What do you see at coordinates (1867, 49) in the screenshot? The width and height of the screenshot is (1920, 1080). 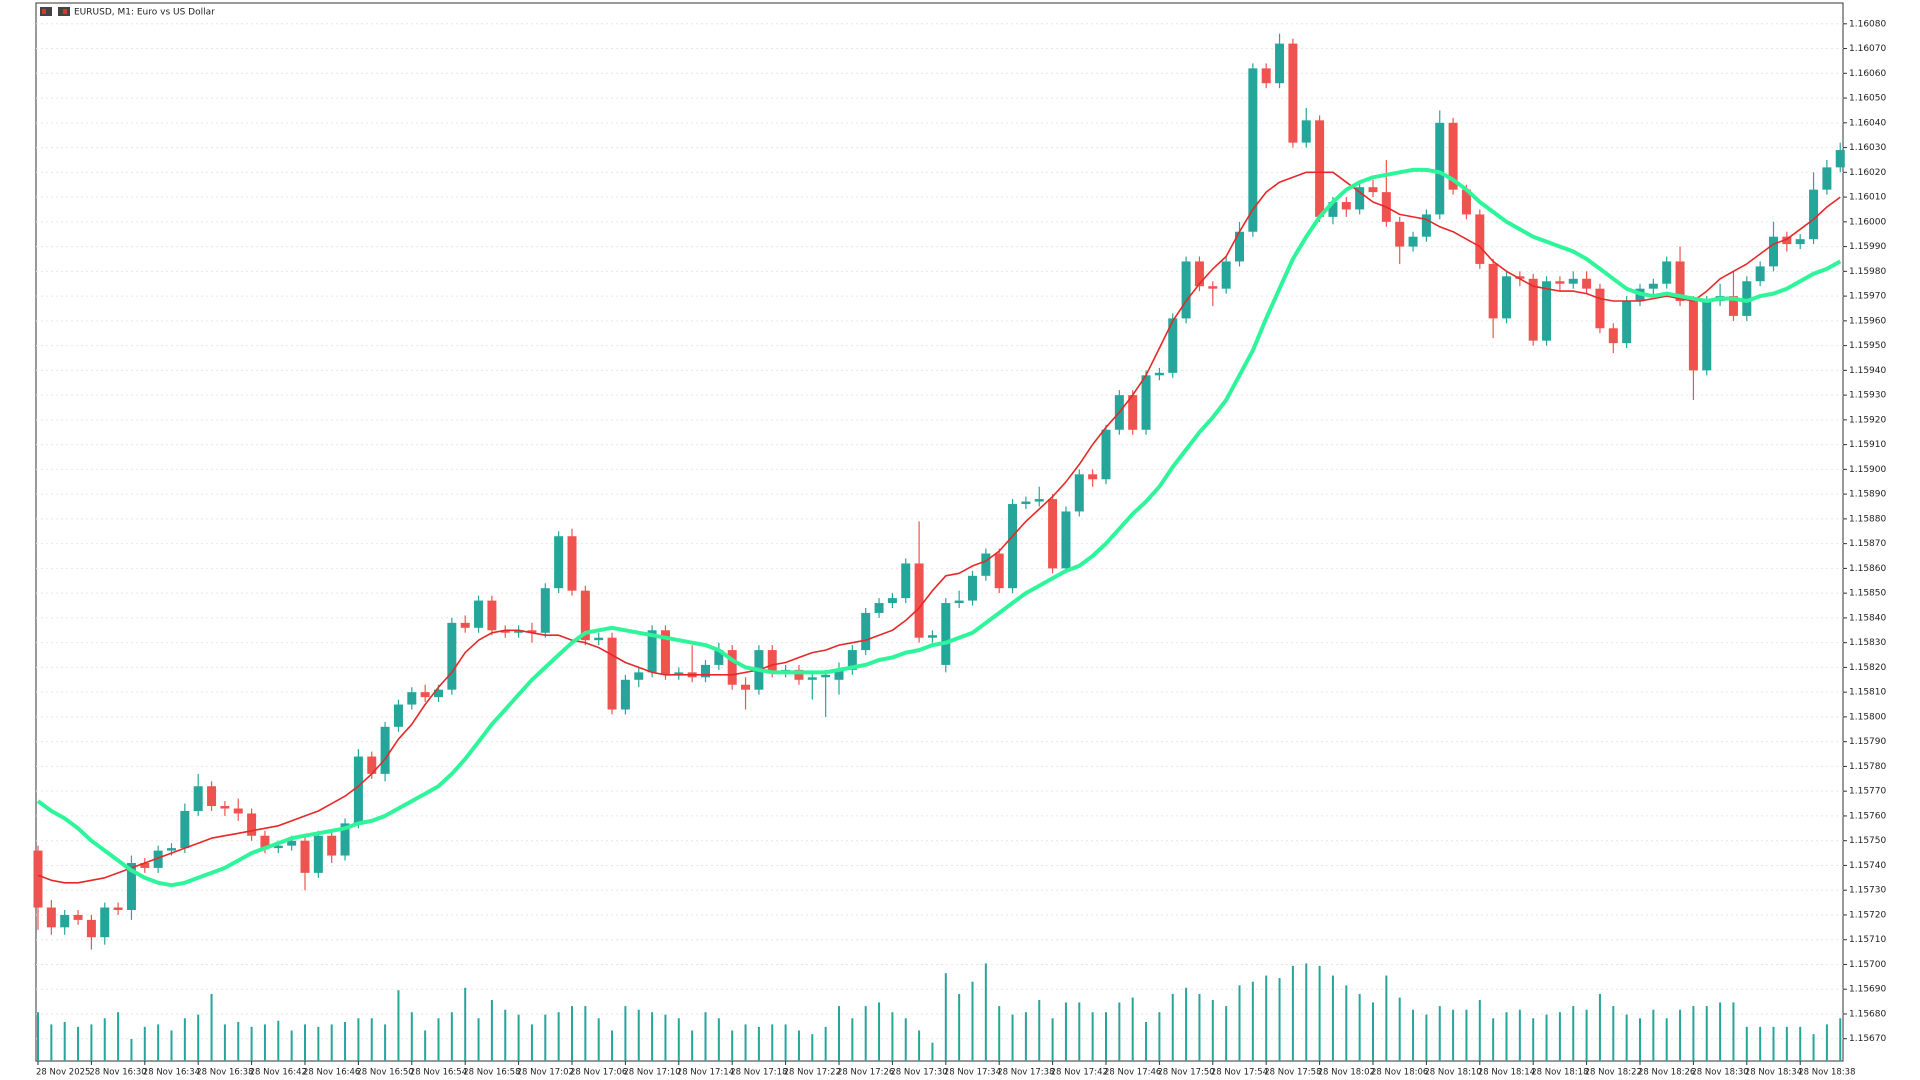 I see `y-tick-label: 1.16070` at bounding box center [1867, 49].